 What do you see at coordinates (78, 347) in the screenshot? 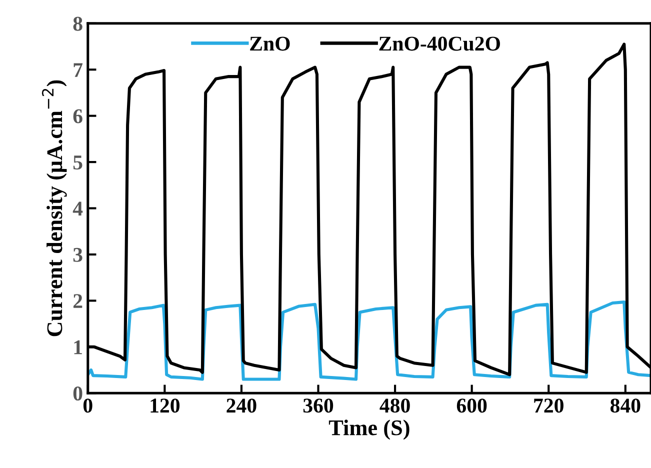
I see `y-tick-label: 1` at bounding box center [78, 347].